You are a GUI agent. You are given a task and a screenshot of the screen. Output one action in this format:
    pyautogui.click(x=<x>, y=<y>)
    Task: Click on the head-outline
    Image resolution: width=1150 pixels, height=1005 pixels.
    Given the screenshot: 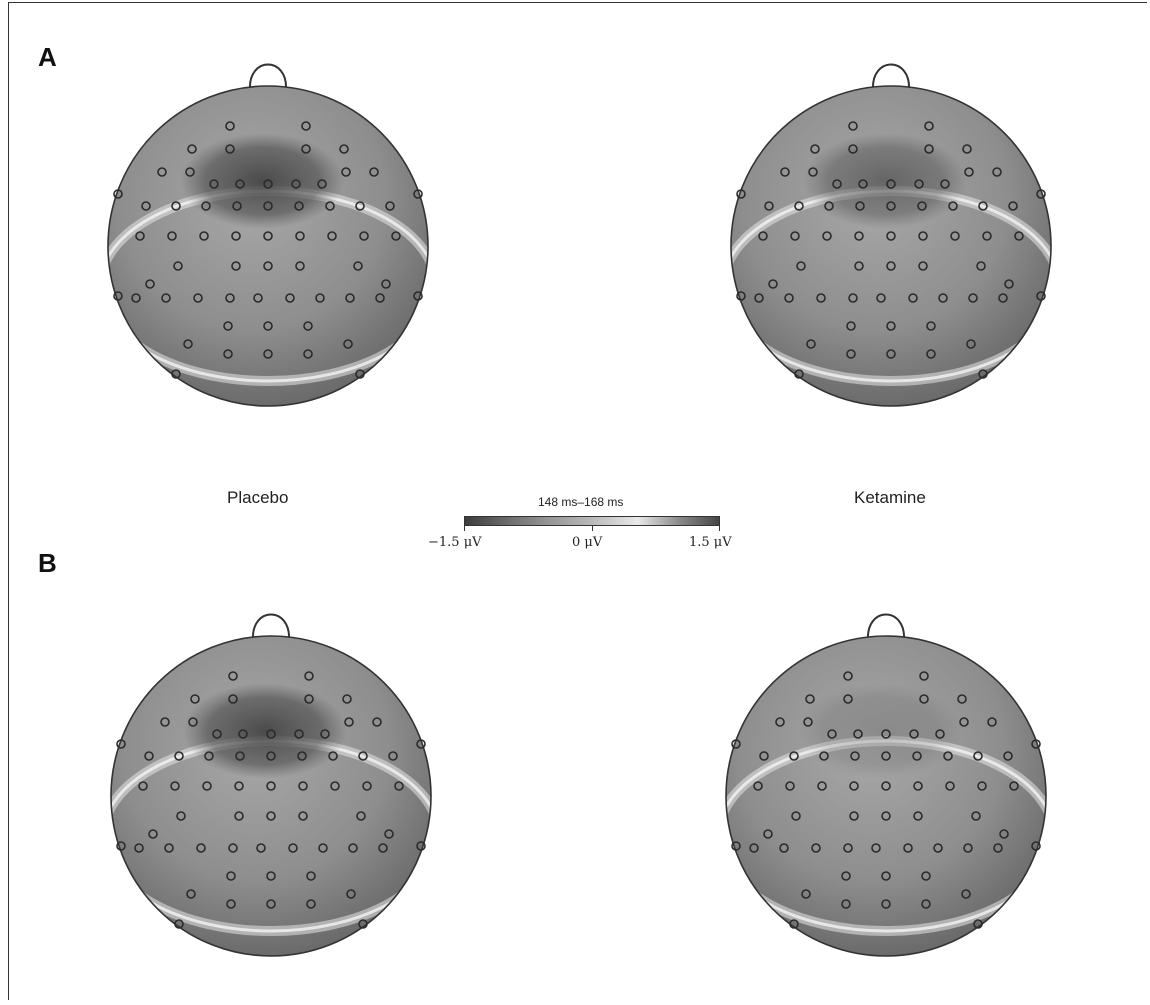 What is the action you would take?
    pyautogui.click(x=891, y=246)
    